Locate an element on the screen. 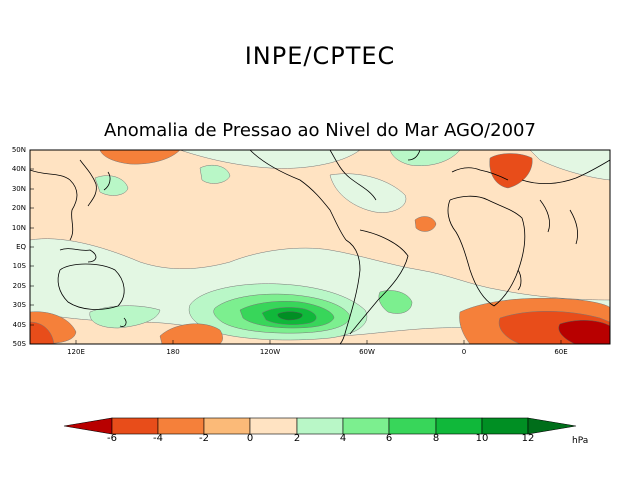 This screenshot has height=494, width=640. japan-coast is located at coordinates (107, 181).